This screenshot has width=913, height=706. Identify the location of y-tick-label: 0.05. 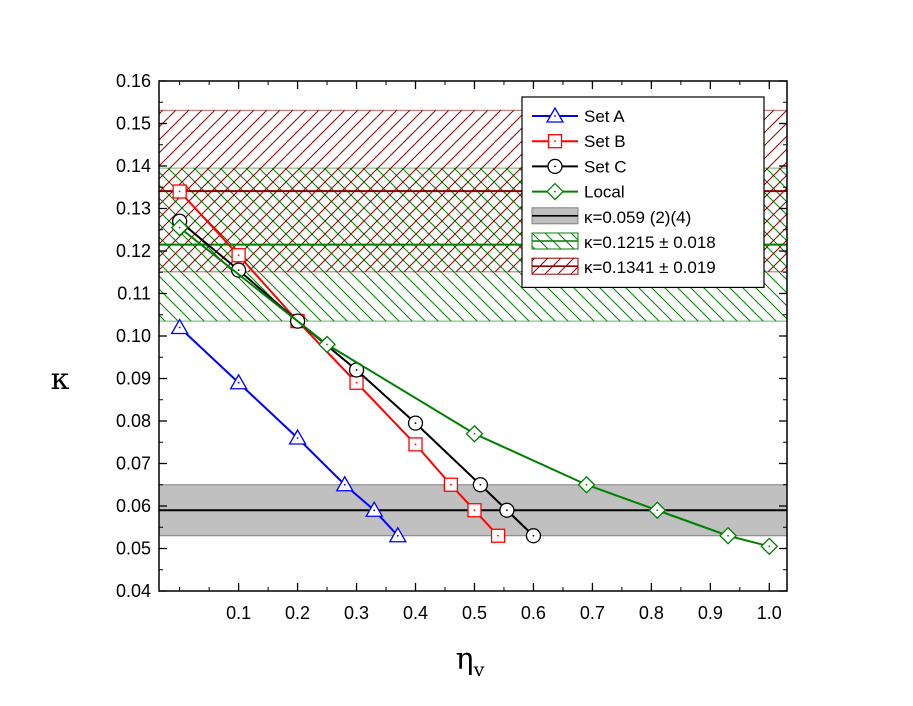
(133, 549).